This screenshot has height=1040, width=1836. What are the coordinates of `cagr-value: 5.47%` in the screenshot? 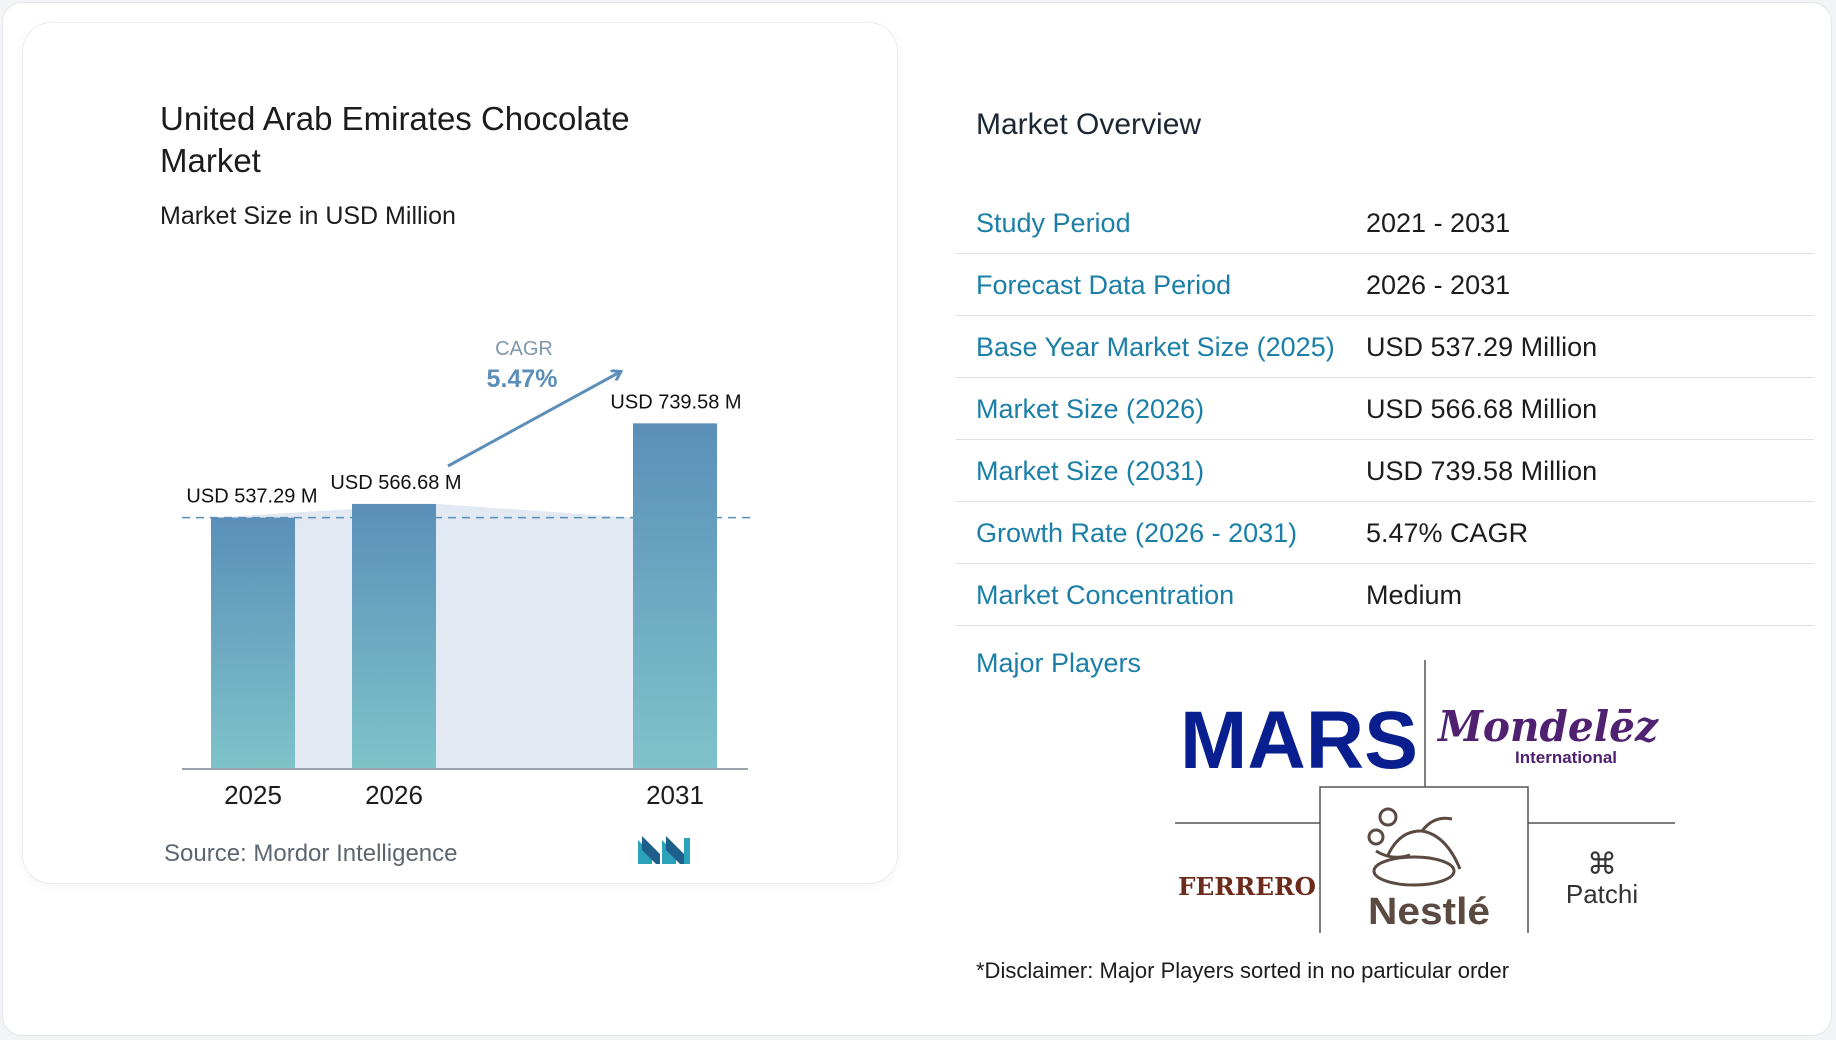 It's located at (522, 379).